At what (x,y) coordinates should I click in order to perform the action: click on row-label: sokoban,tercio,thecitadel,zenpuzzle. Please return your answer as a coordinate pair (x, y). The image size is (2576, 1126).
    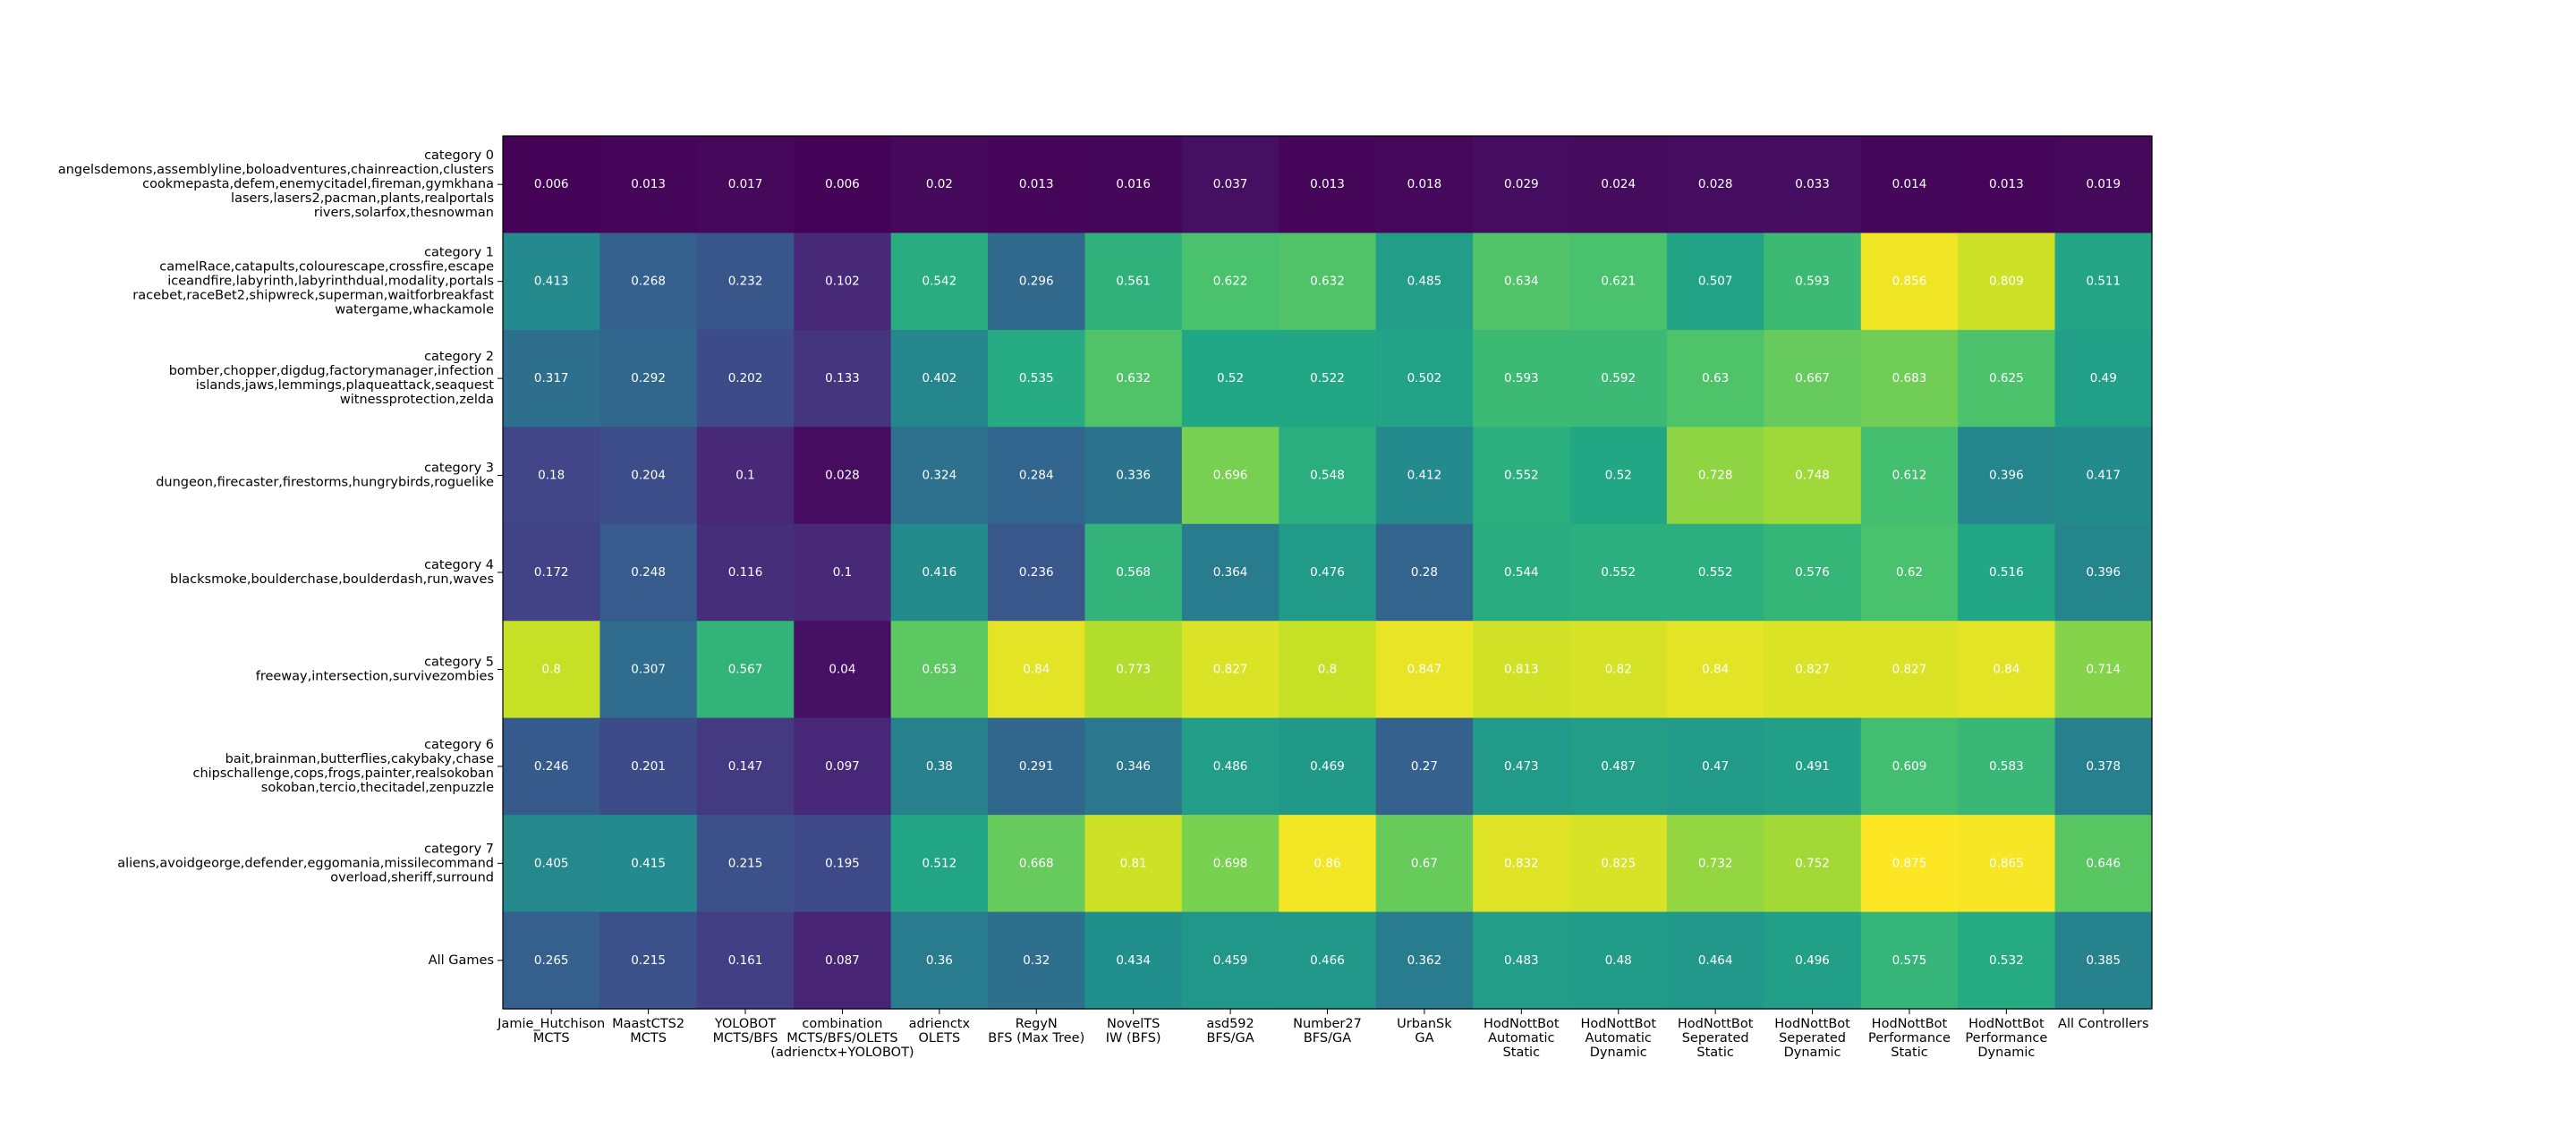
    Looking at the image, I should click on (377, 788).